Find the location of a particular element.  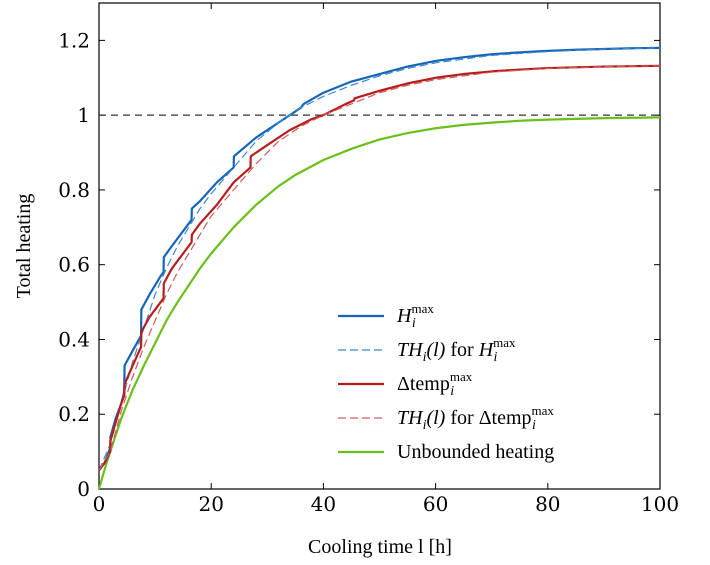

y-tick-label: 0.4 is located at coordinates (74, 339).